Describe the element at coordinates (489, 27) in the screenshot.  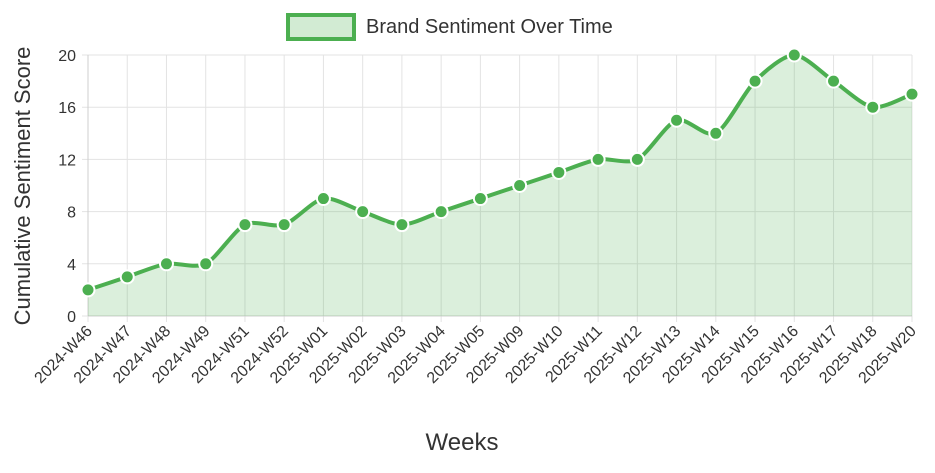
I see `legend-label: Brand Sentiment Over Time` at that location.